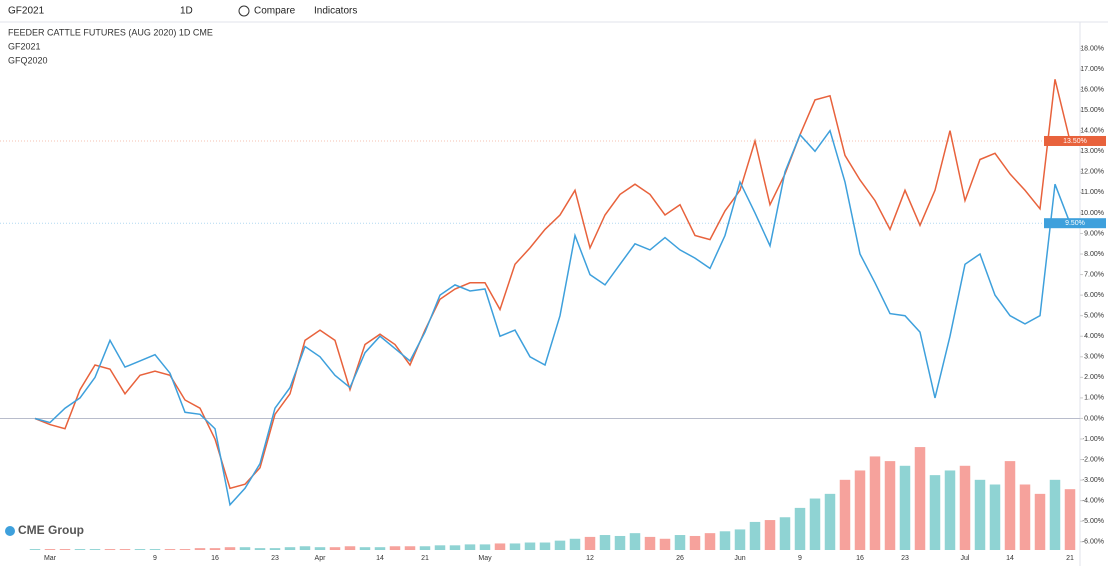 The image size is (1108, 571). Describe the element at coordinates (155, 558) in the screenshot. I see `x-tick-label: 9` at that location.